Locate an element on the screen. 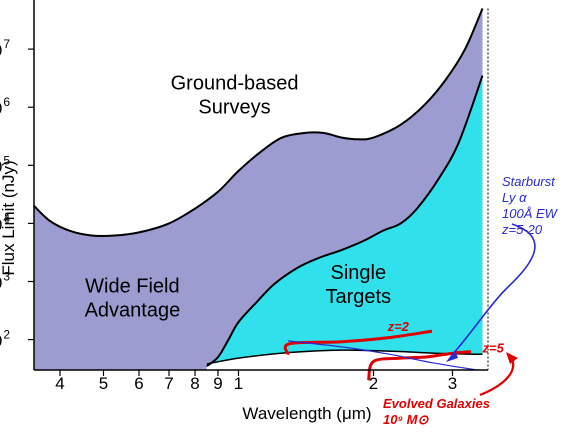 This screenshot has width=587, height=446. annotation-text: Ly α is located at coordinates (514, 197).